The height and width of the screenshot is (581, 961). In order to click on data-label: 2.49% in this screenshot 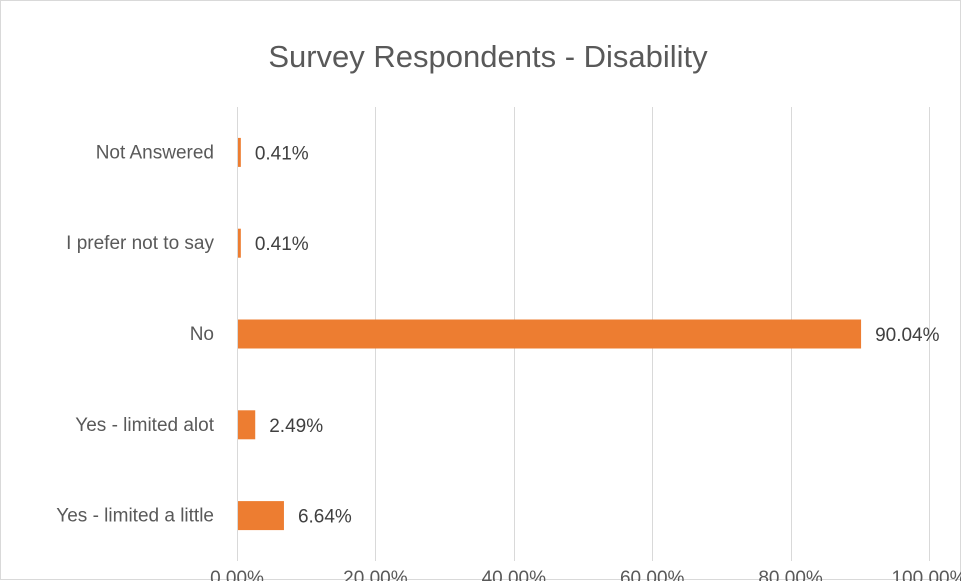, I will do `click(296, 426)`.